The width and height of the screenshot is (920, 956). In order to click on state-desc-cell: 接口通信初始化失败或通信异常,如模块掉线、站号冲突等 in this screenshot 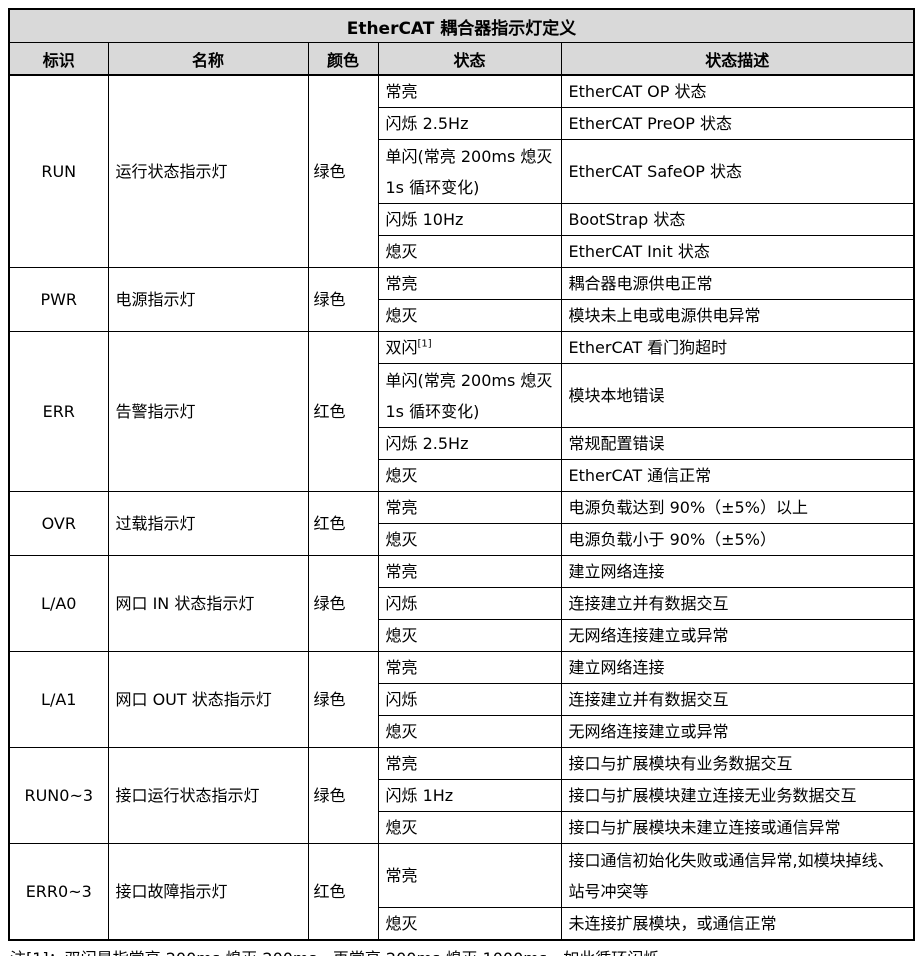, I will do `click(737, 875)`.